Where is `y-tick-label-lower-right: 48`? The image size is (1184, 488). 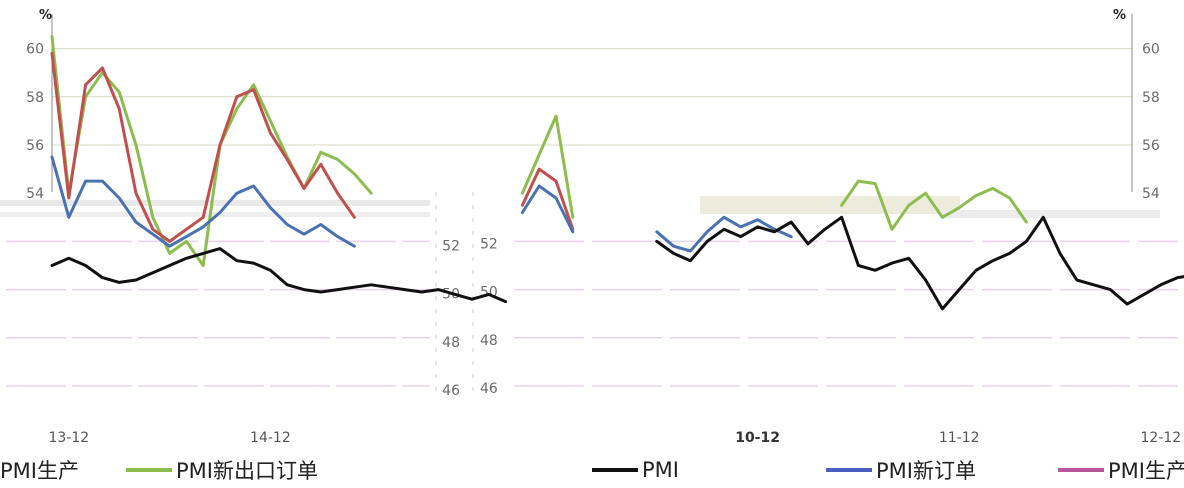
y-tick-label-lower-right: 48 is located at coordinates (489, 341).